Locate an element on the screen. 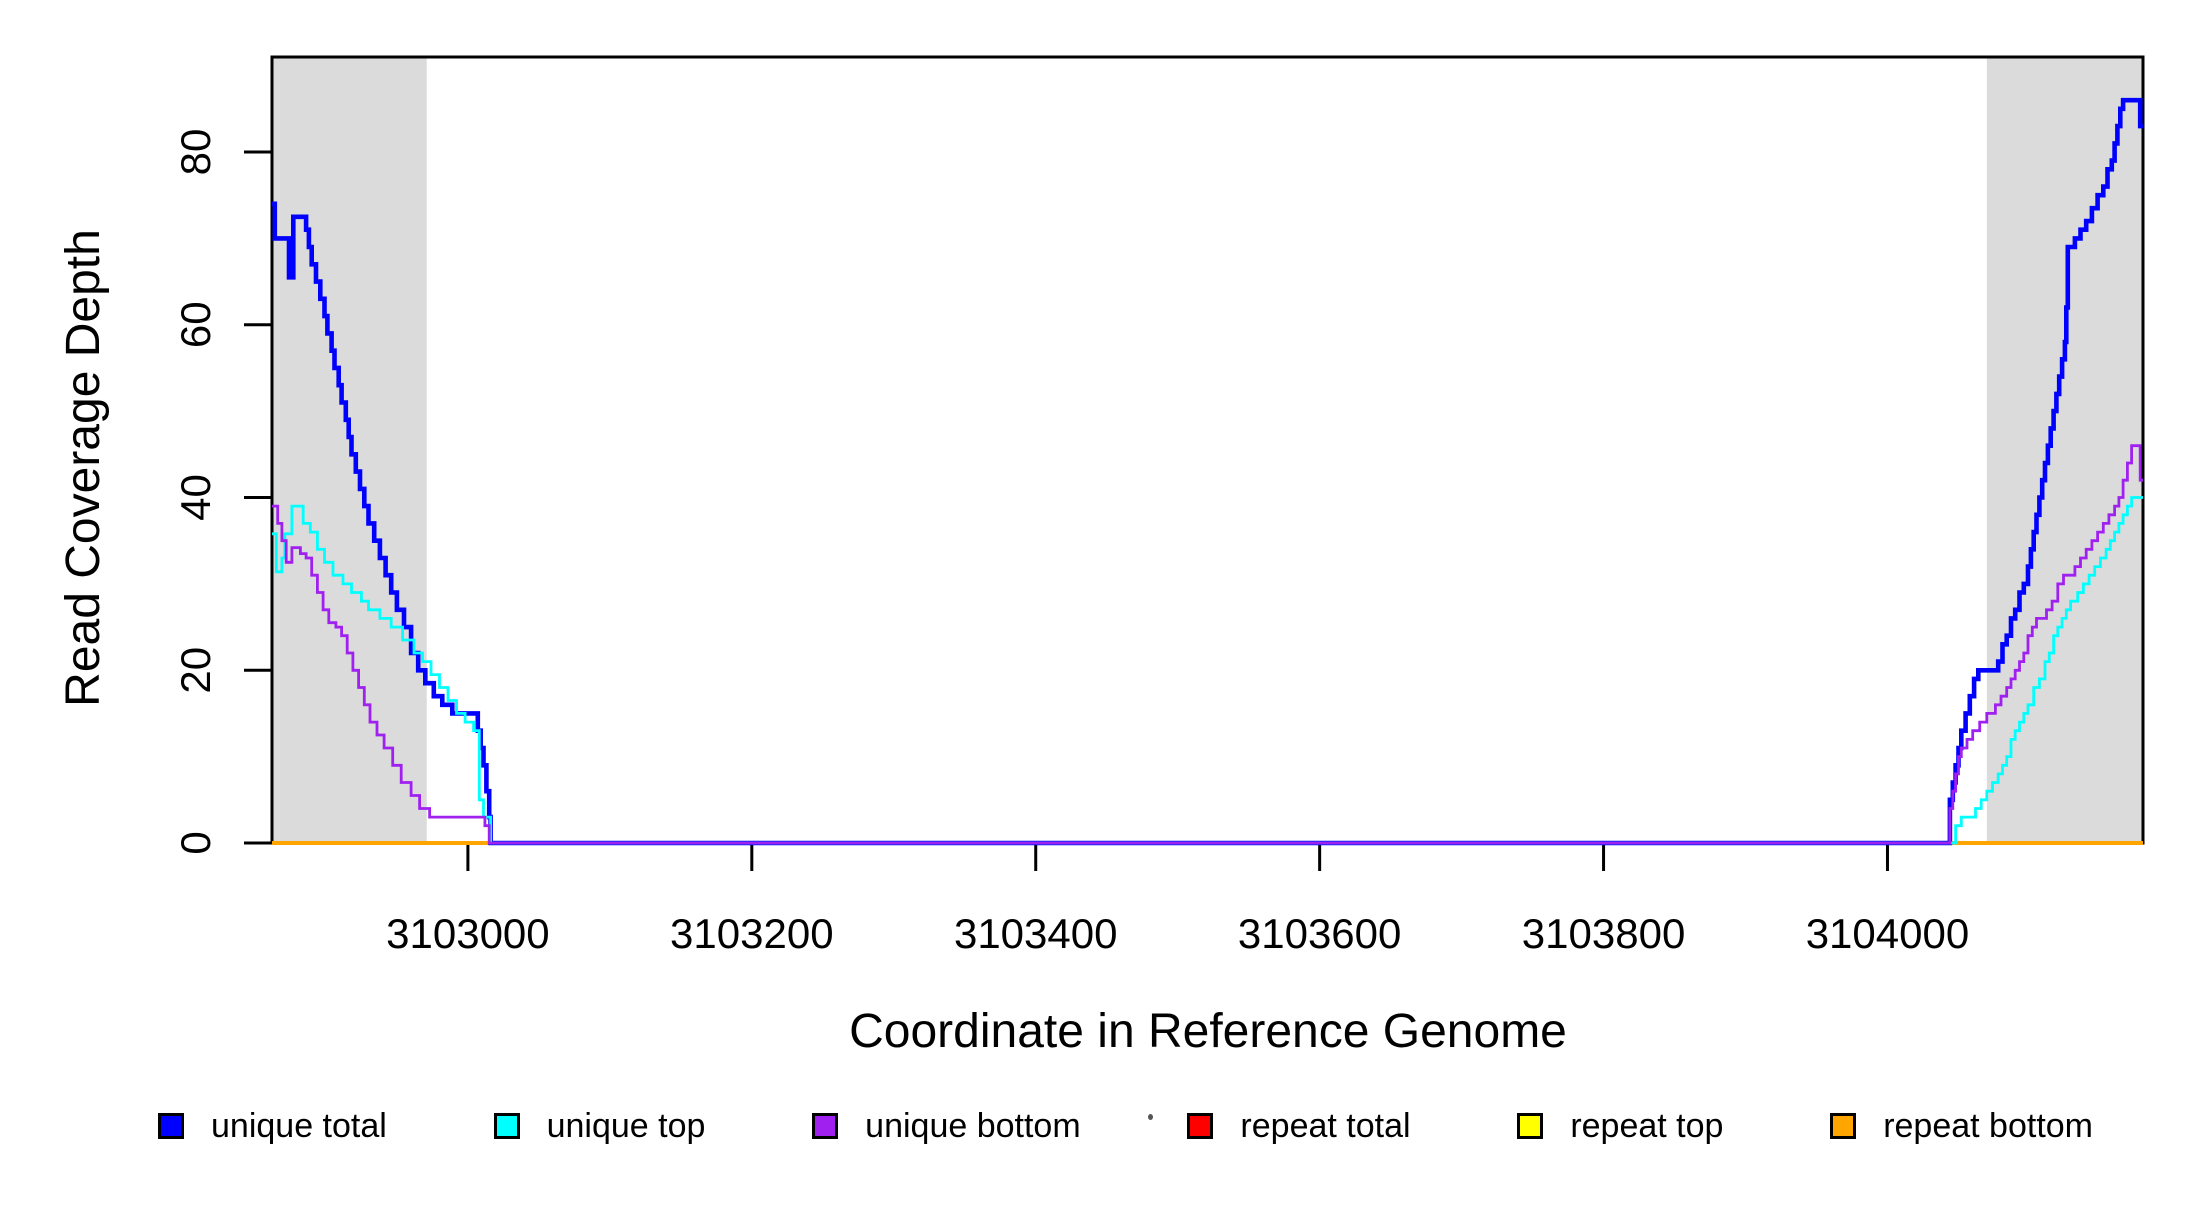 The height and width of the screenshot is (1205, 2200). legend-item-repeat-bottom: repeat bottom is located at coordinates (1961, 1126).